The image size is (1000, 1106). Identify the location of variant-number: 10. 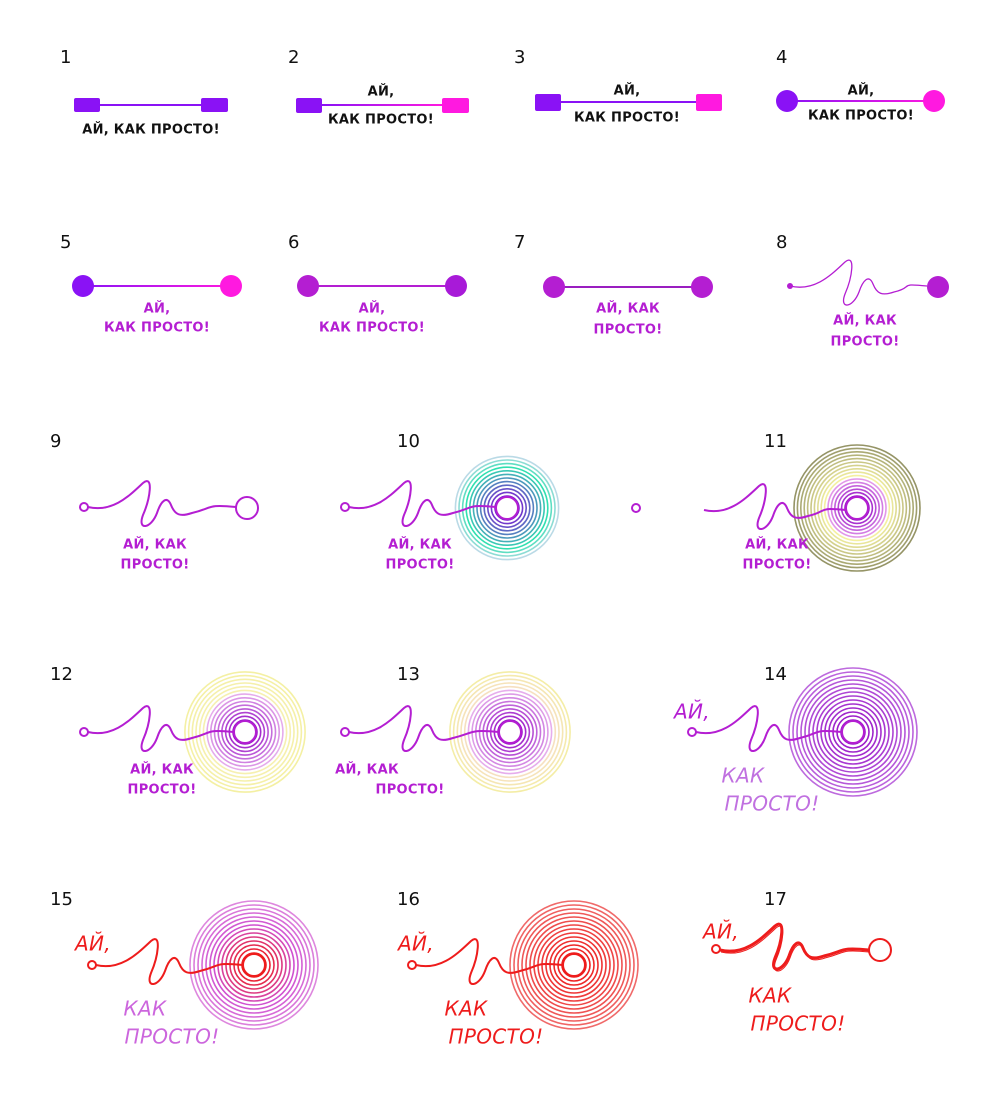
(408, 441).